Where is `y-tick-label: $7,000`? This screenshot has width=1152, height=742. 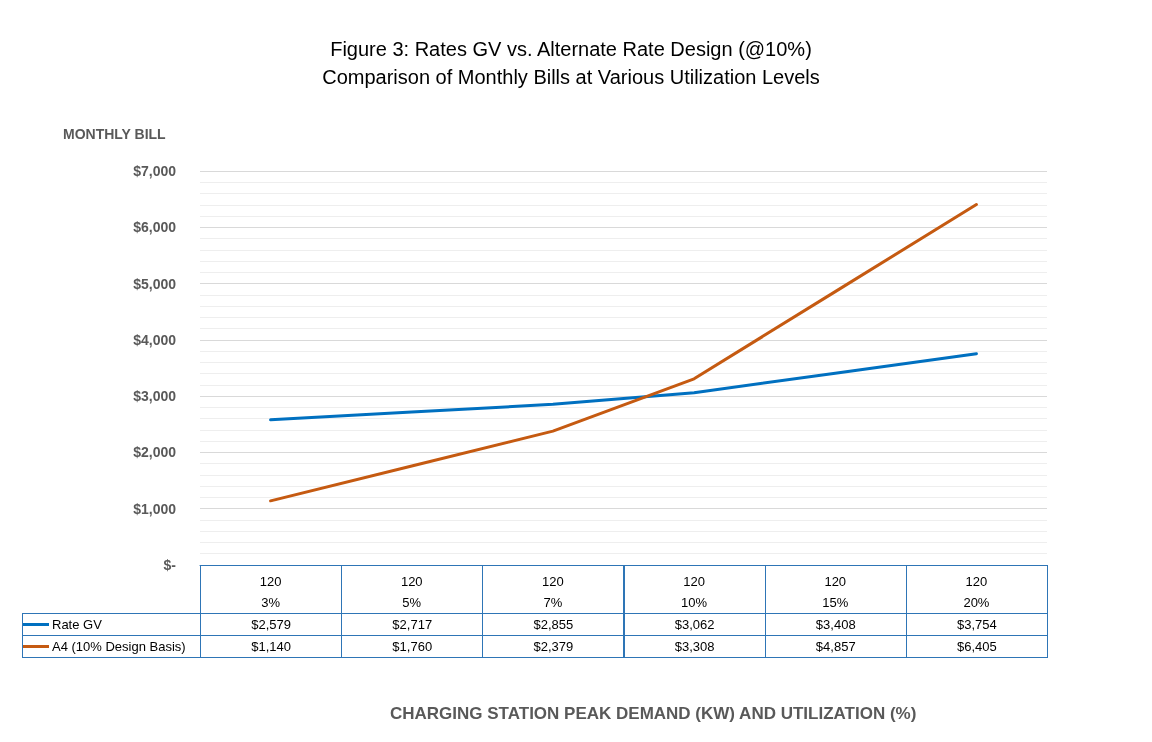 y-tick-label: $7,000 is located at coordinates (155, 171).